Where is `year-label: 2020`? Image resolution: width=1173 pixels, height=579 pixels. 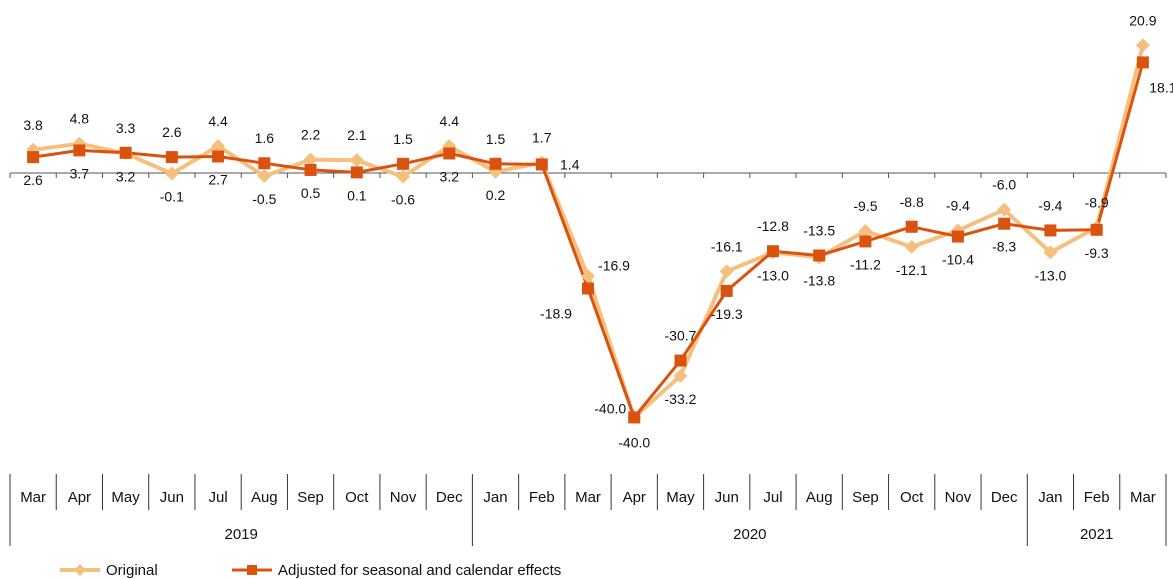 year-label: 2020 is located at coordinates (749, 534).